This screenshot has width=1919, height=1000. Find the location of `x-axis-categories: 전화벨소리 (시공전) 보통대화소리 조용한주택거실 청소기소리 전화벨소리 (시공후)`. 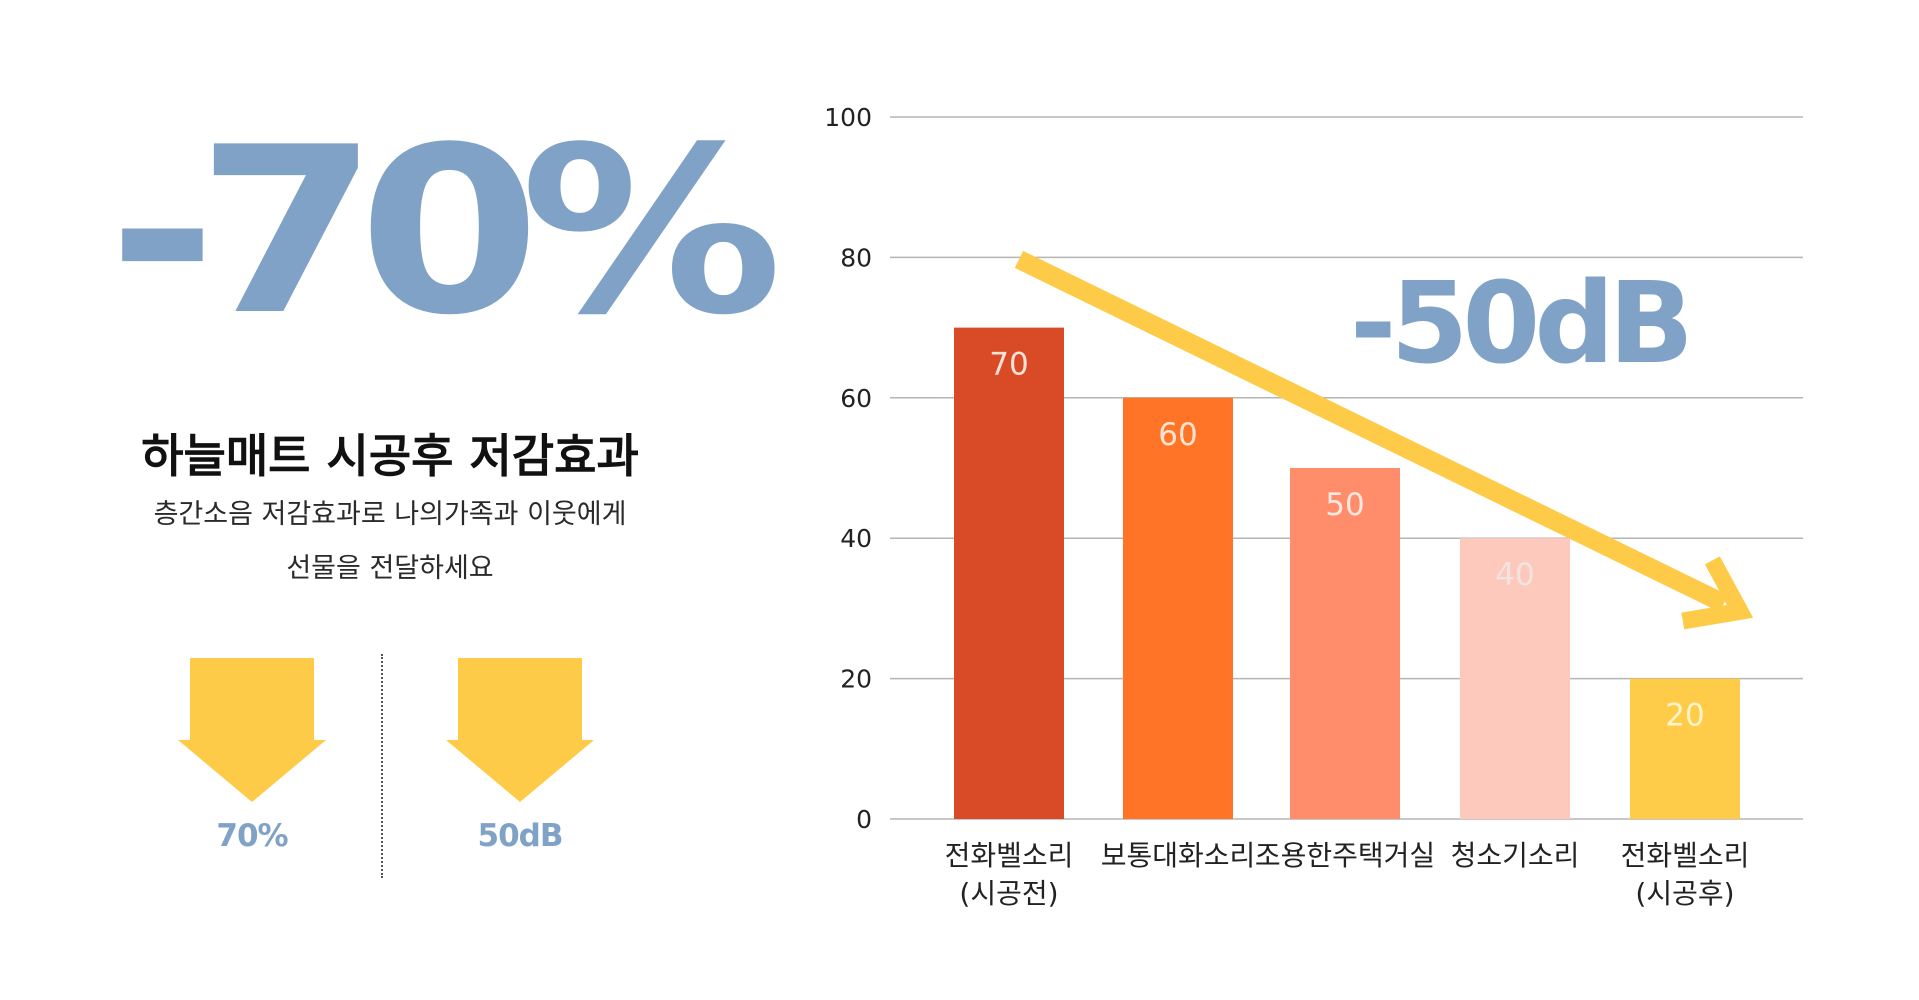

x-axis-categories: 전화벨소리 (시공전) 보통대화소리 조용한주택거실 청소기소리 전화벨소리 (시공후) is located at coordinates (1347, 874).